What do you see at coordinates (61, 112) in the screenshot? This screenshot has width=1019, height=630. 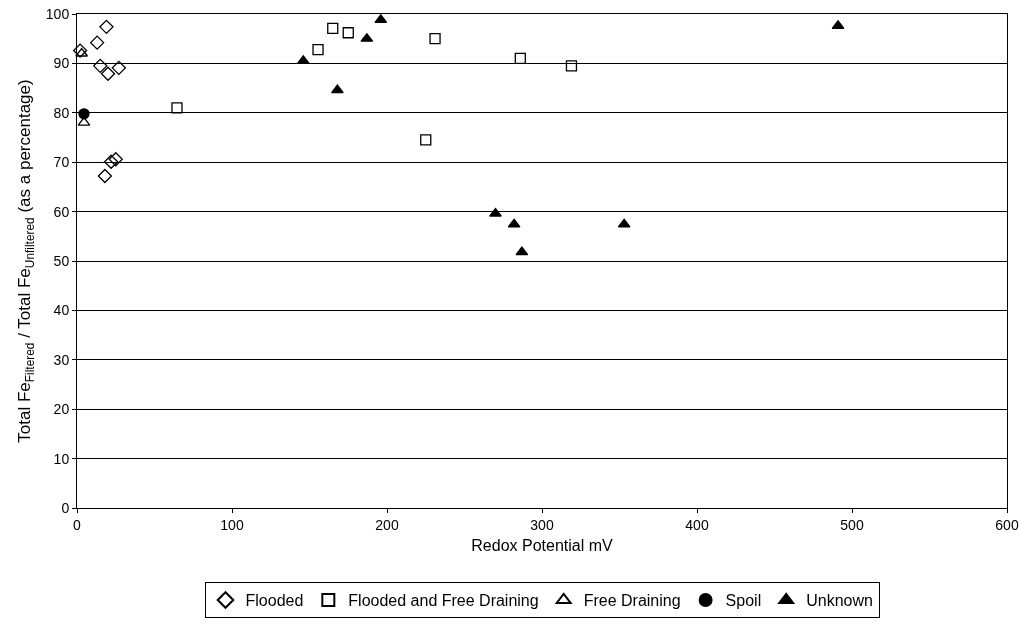 I see `y-tick-label: 80` at bounding box center [61, 112].